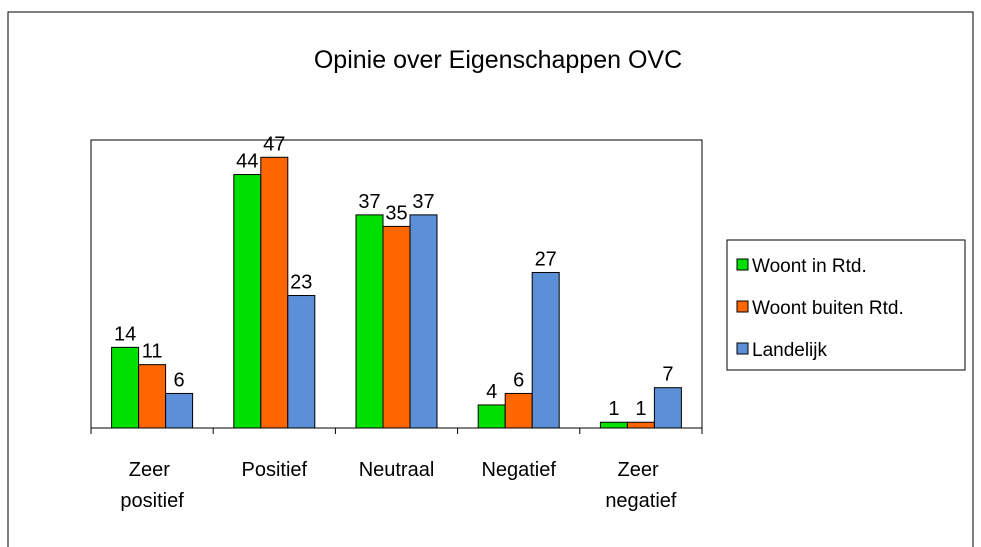 This screenshot has height=547, width=981. What do you see at coordinates (789, 350) in the screenshot?
I see `legend-label: Landelijk` at bounding box center [789, 350].